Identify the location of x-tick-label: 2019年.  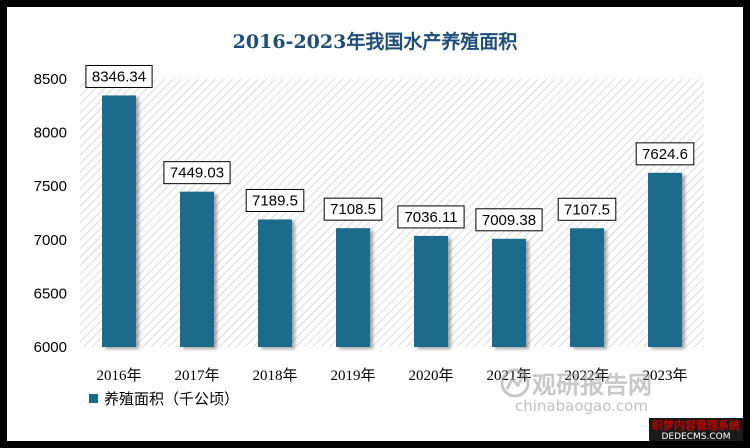
(352, 375).